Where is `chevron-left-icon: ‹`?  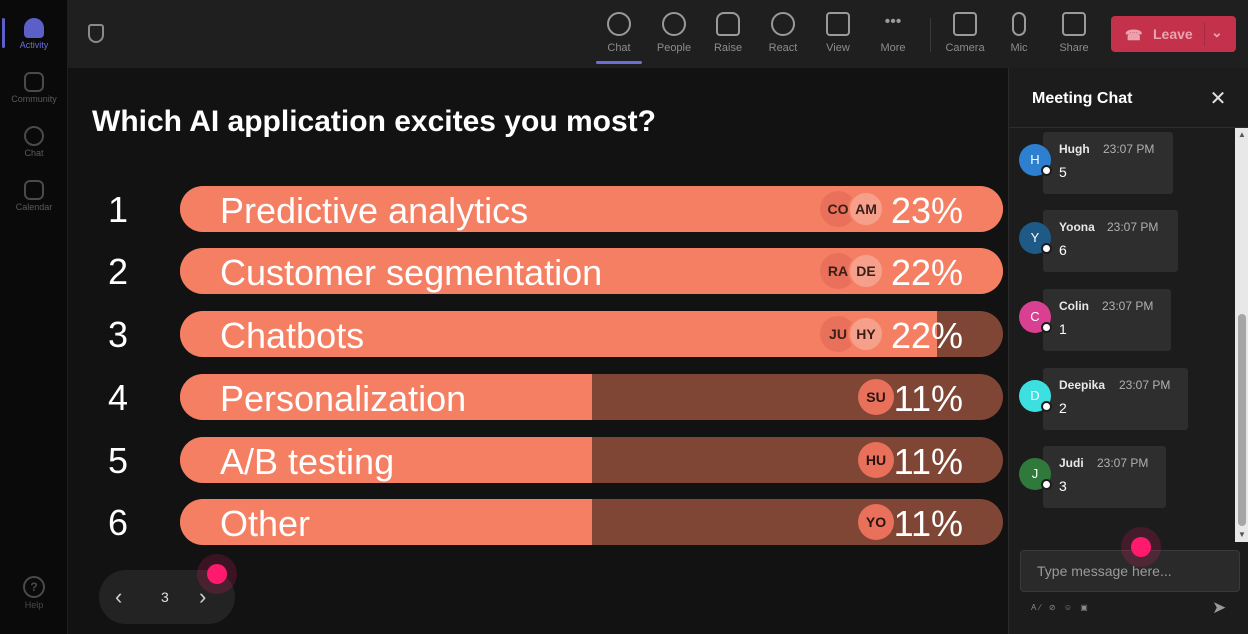
chevron-left-icon: ‹ is located at coordinates (119, 596).